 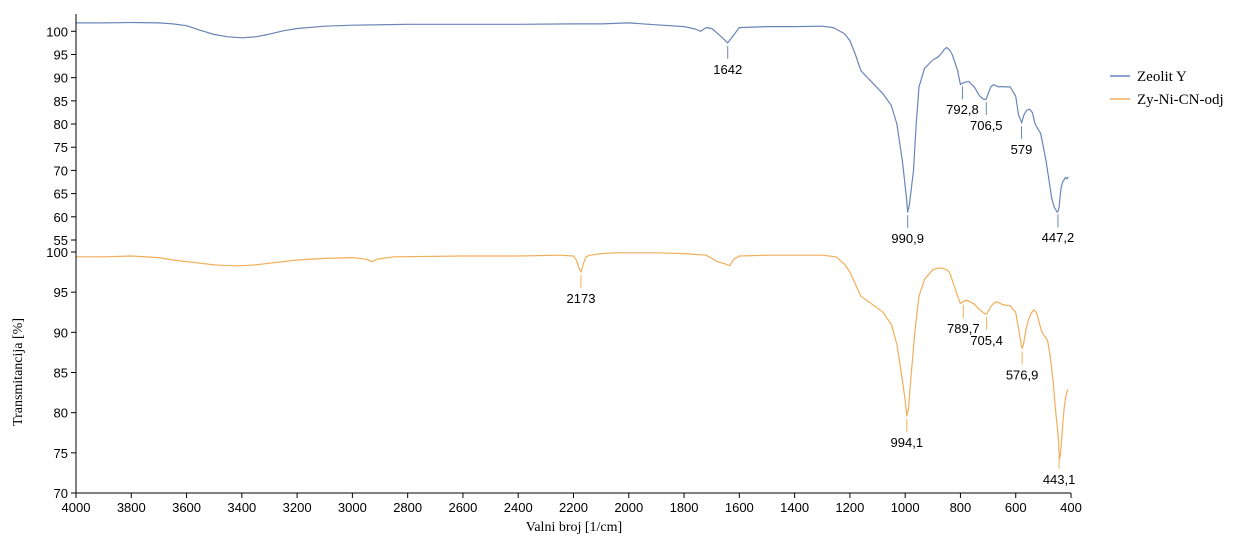 What do you see at coordinates (407, 507) in the screenshot?
I see `x-tick-label: 2800` at bounding box center [407, 507].